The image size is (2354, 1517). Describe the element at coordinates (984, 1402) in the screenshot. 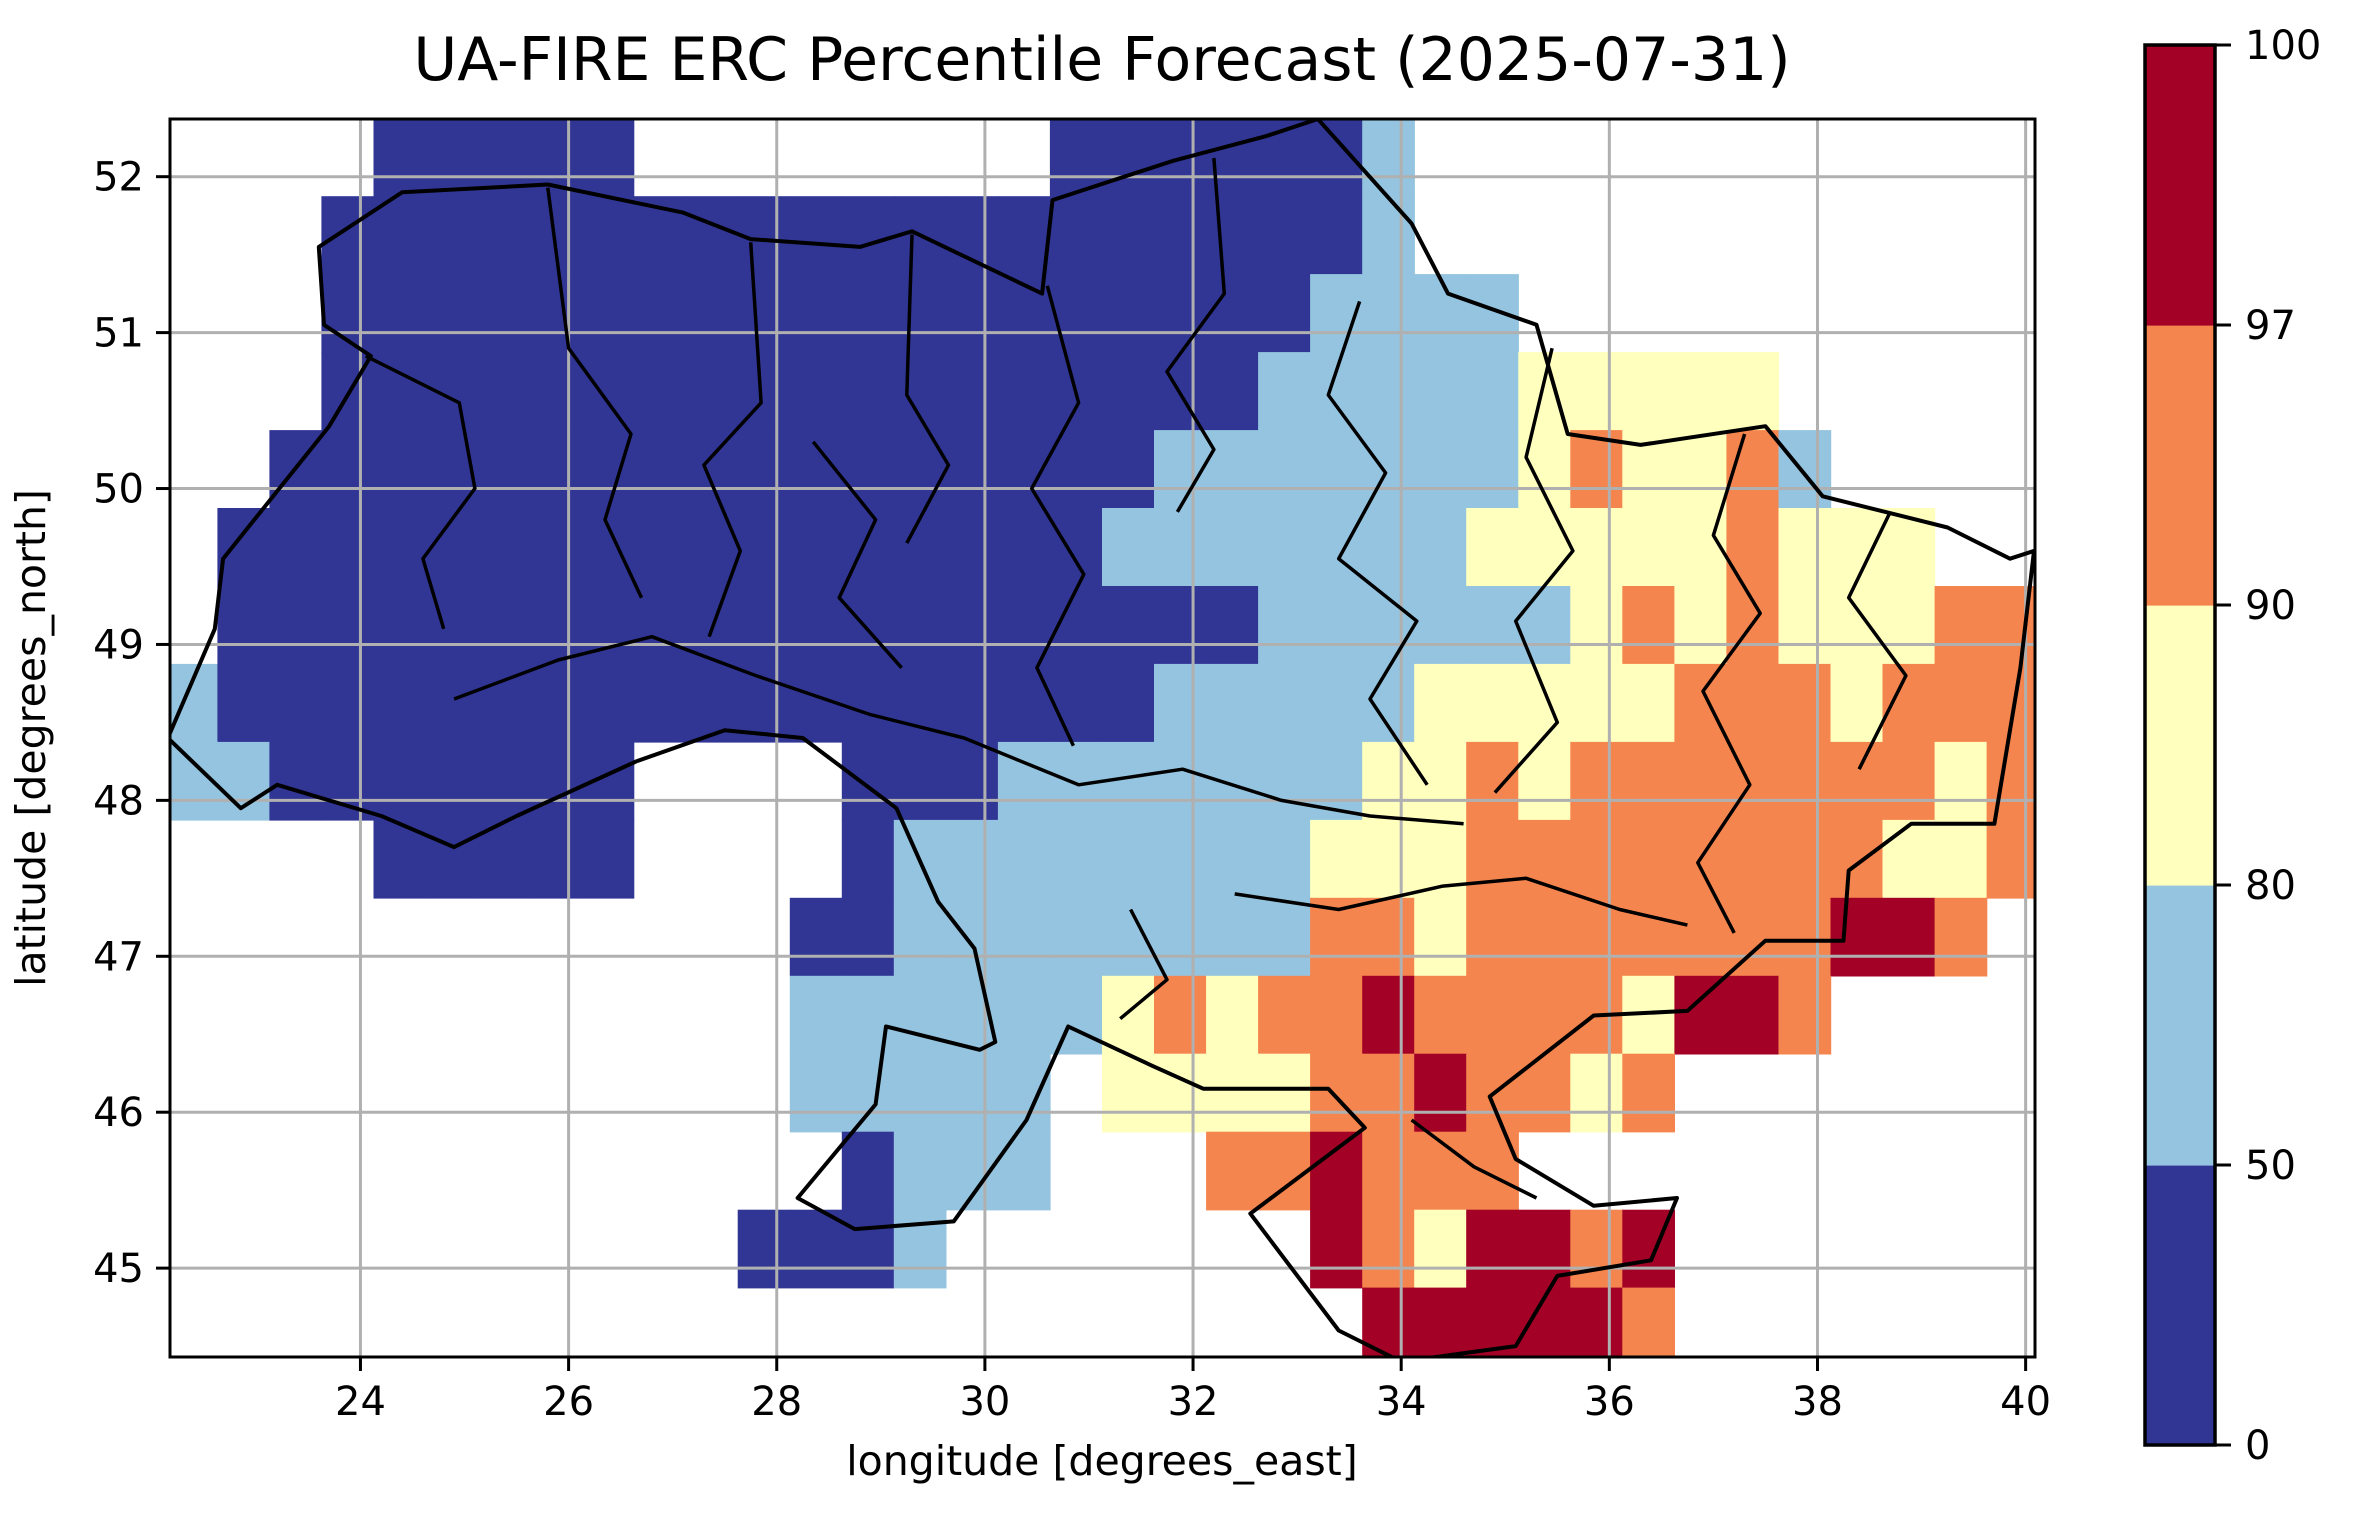

I see `x-tick-label: 30` at that location.